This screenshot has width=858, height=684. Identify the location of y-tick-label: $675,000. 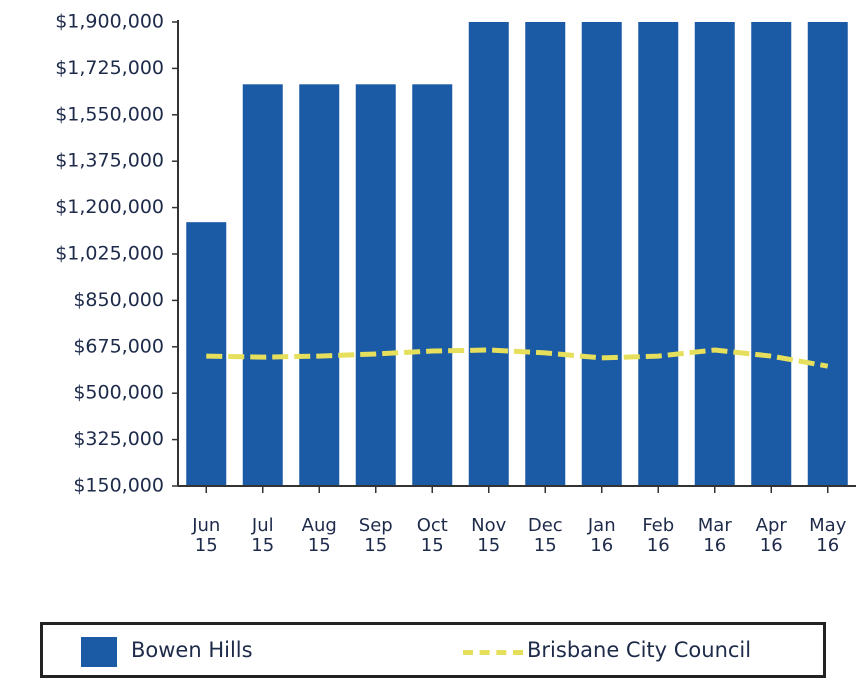
(118, 346).